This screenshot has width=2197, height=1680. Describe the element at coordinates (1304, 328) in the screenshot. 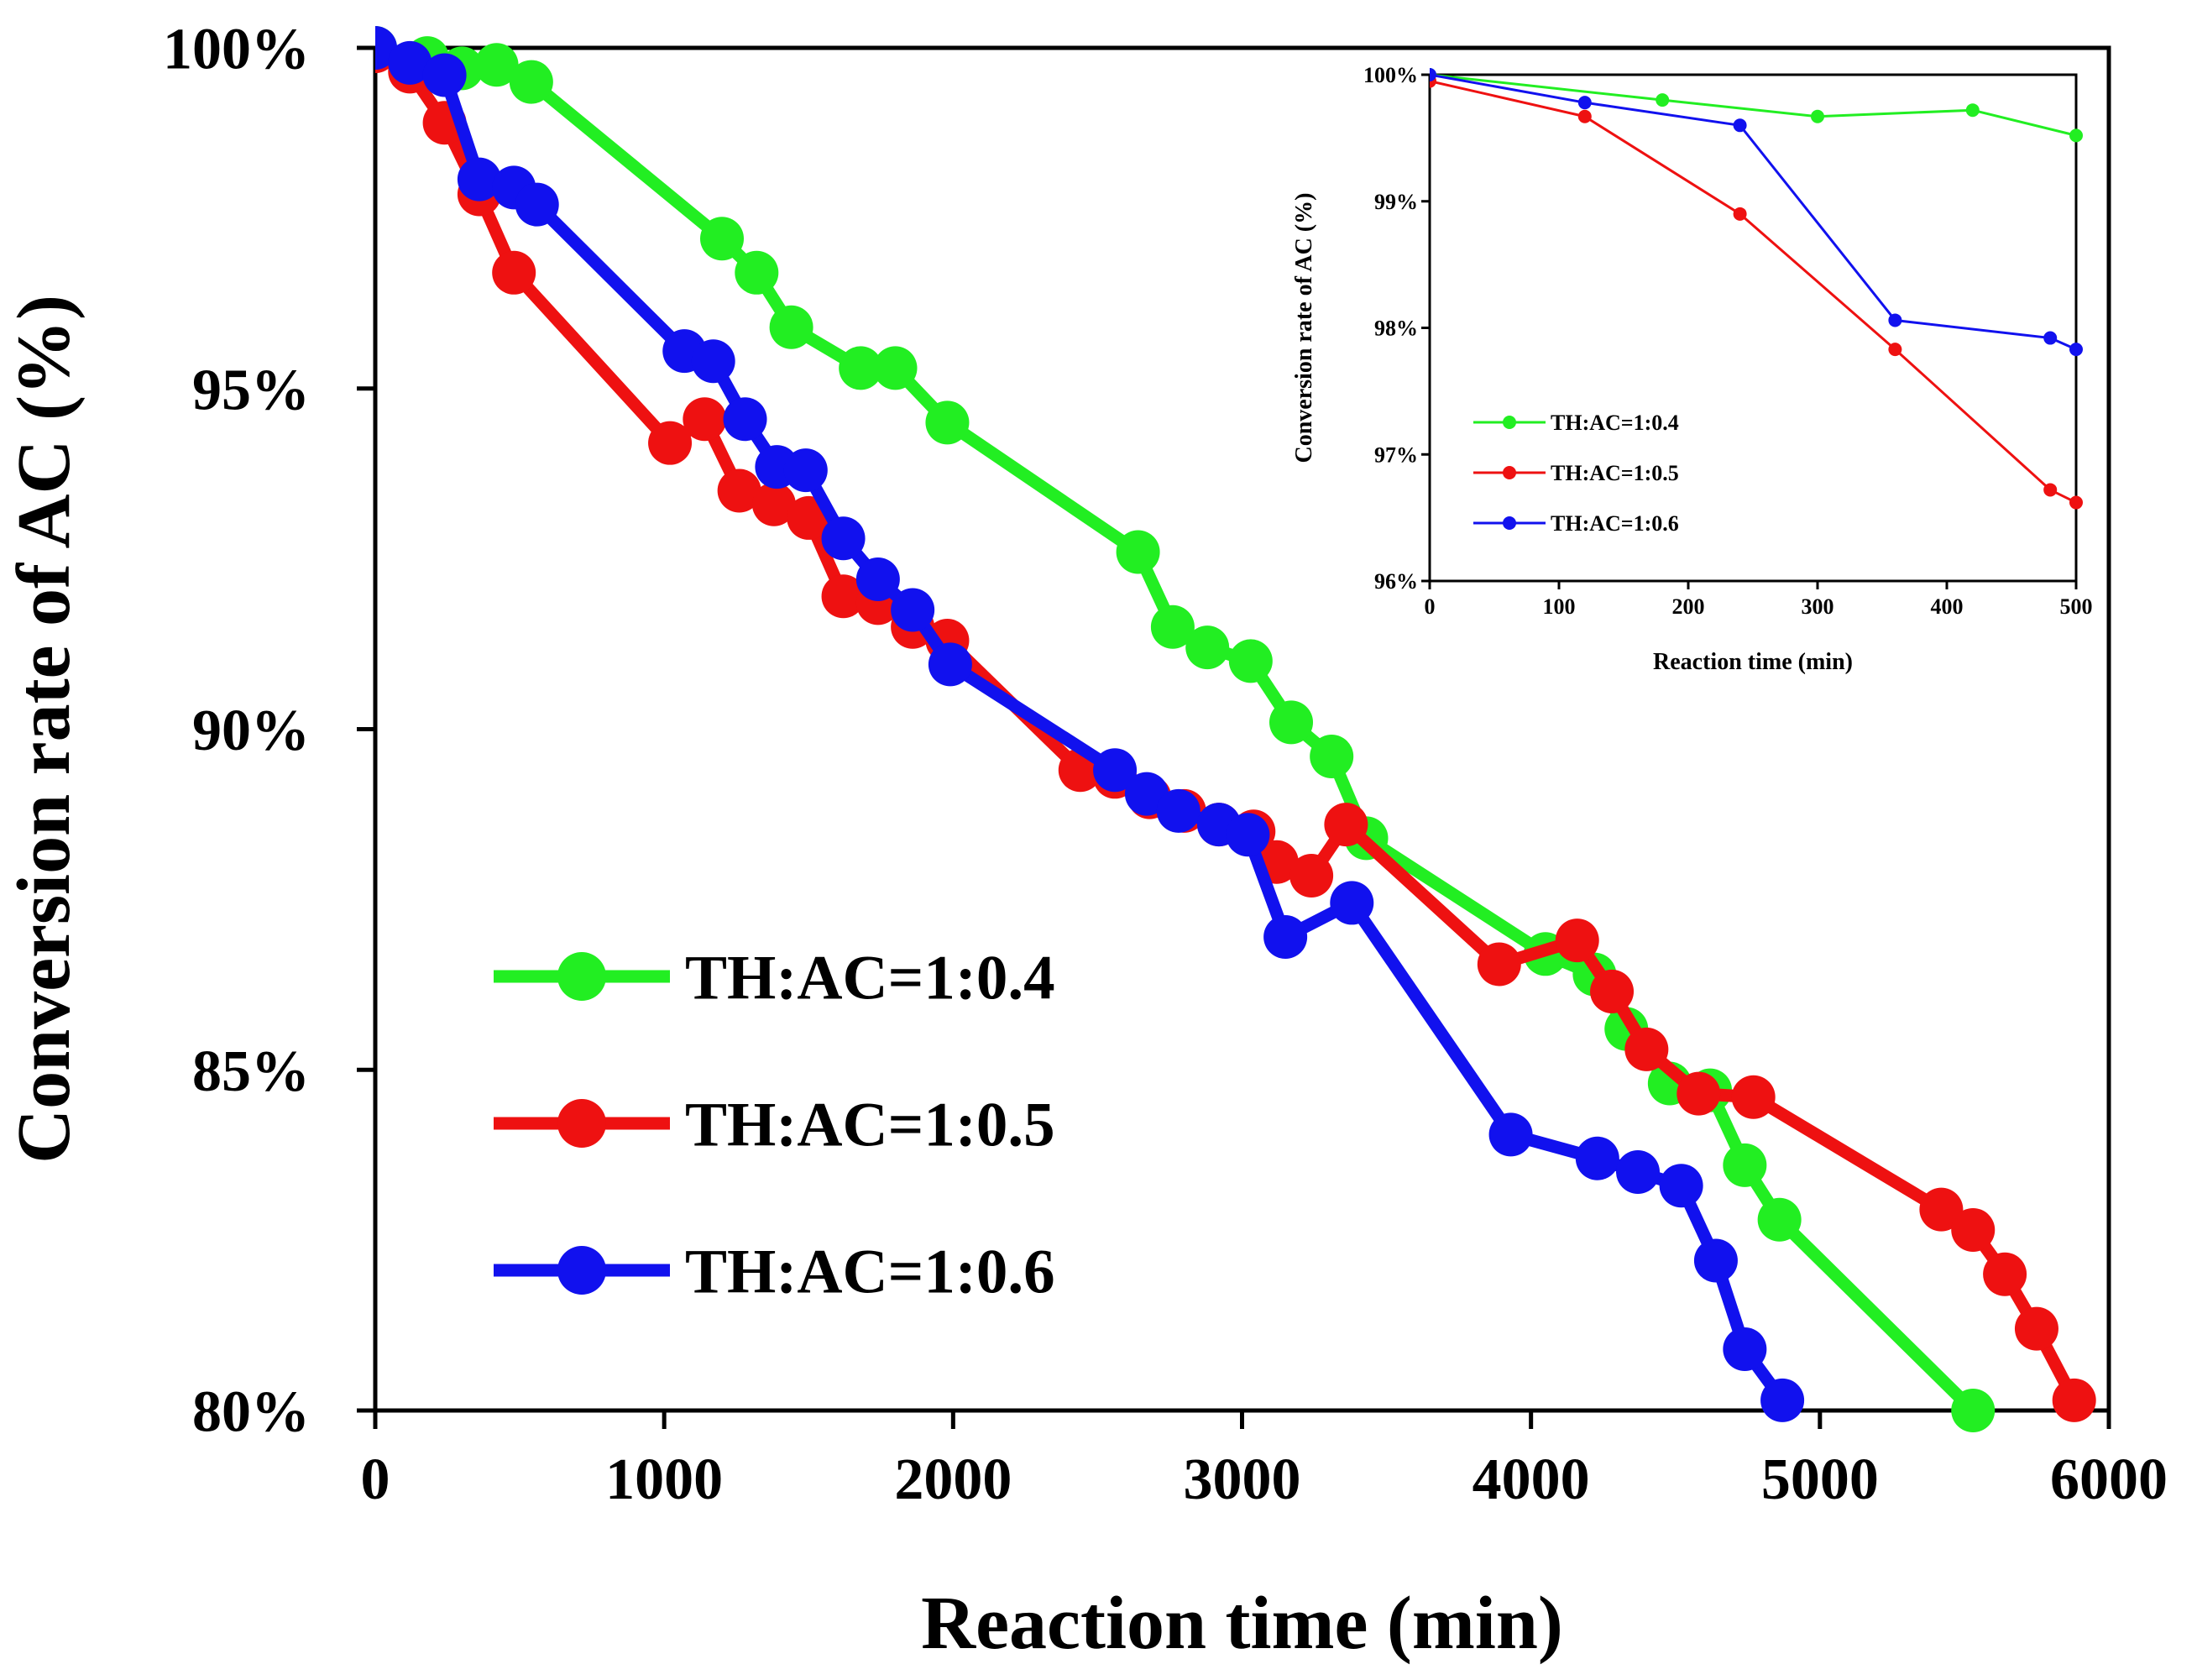

I see `inset-y-axis-label: Conversion rate of AC (%)` at that location.